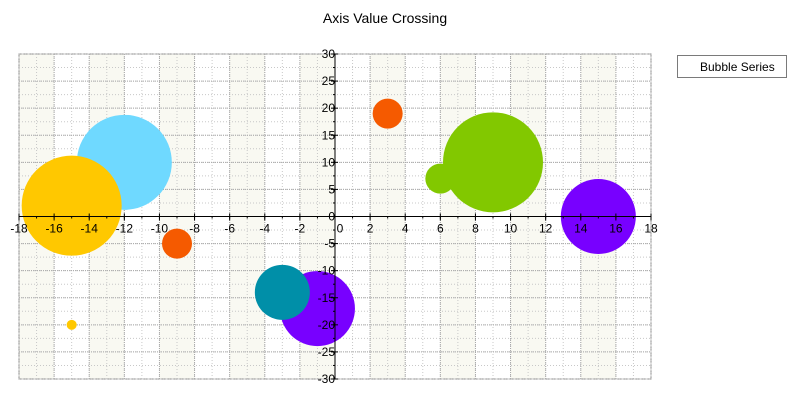 This screenshot has height=400, width=800. I want to click on y-tick-label: 30, so click(329, 54).